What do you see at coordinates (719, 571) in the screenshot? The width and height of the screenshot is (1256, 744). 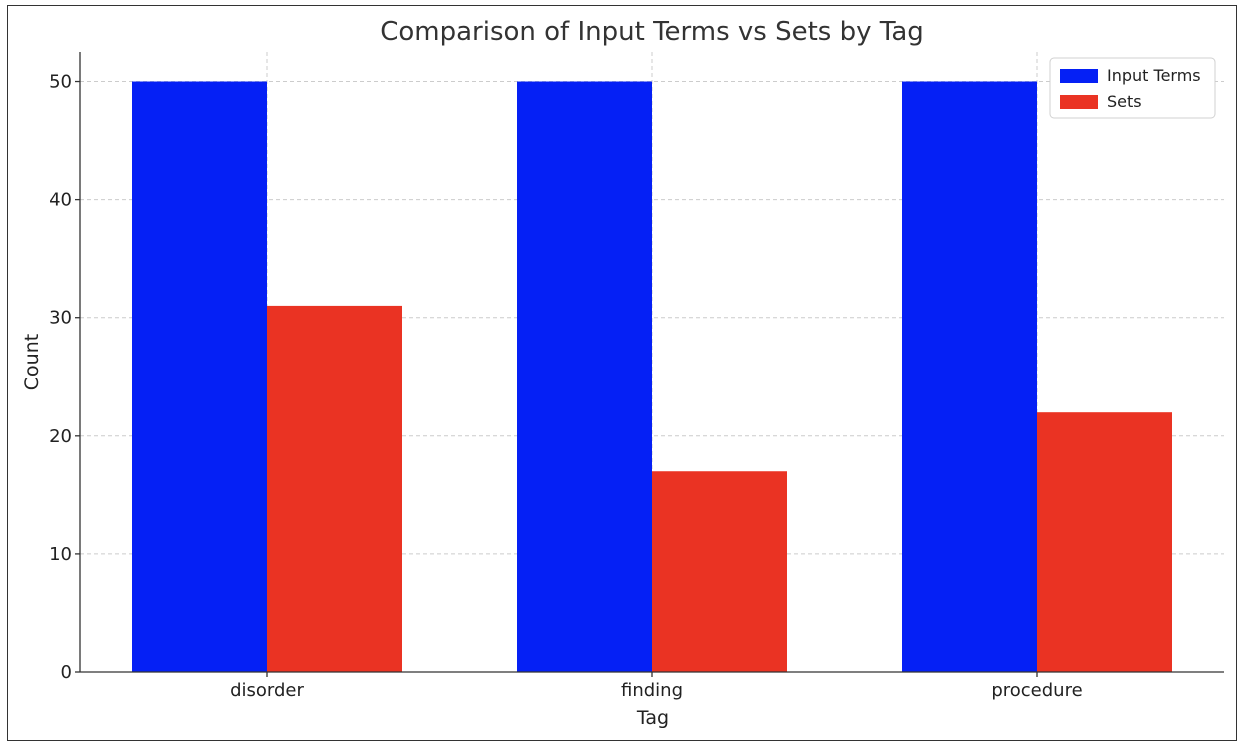 I see `bar-sets-finding` at bounding box center [719, 571].